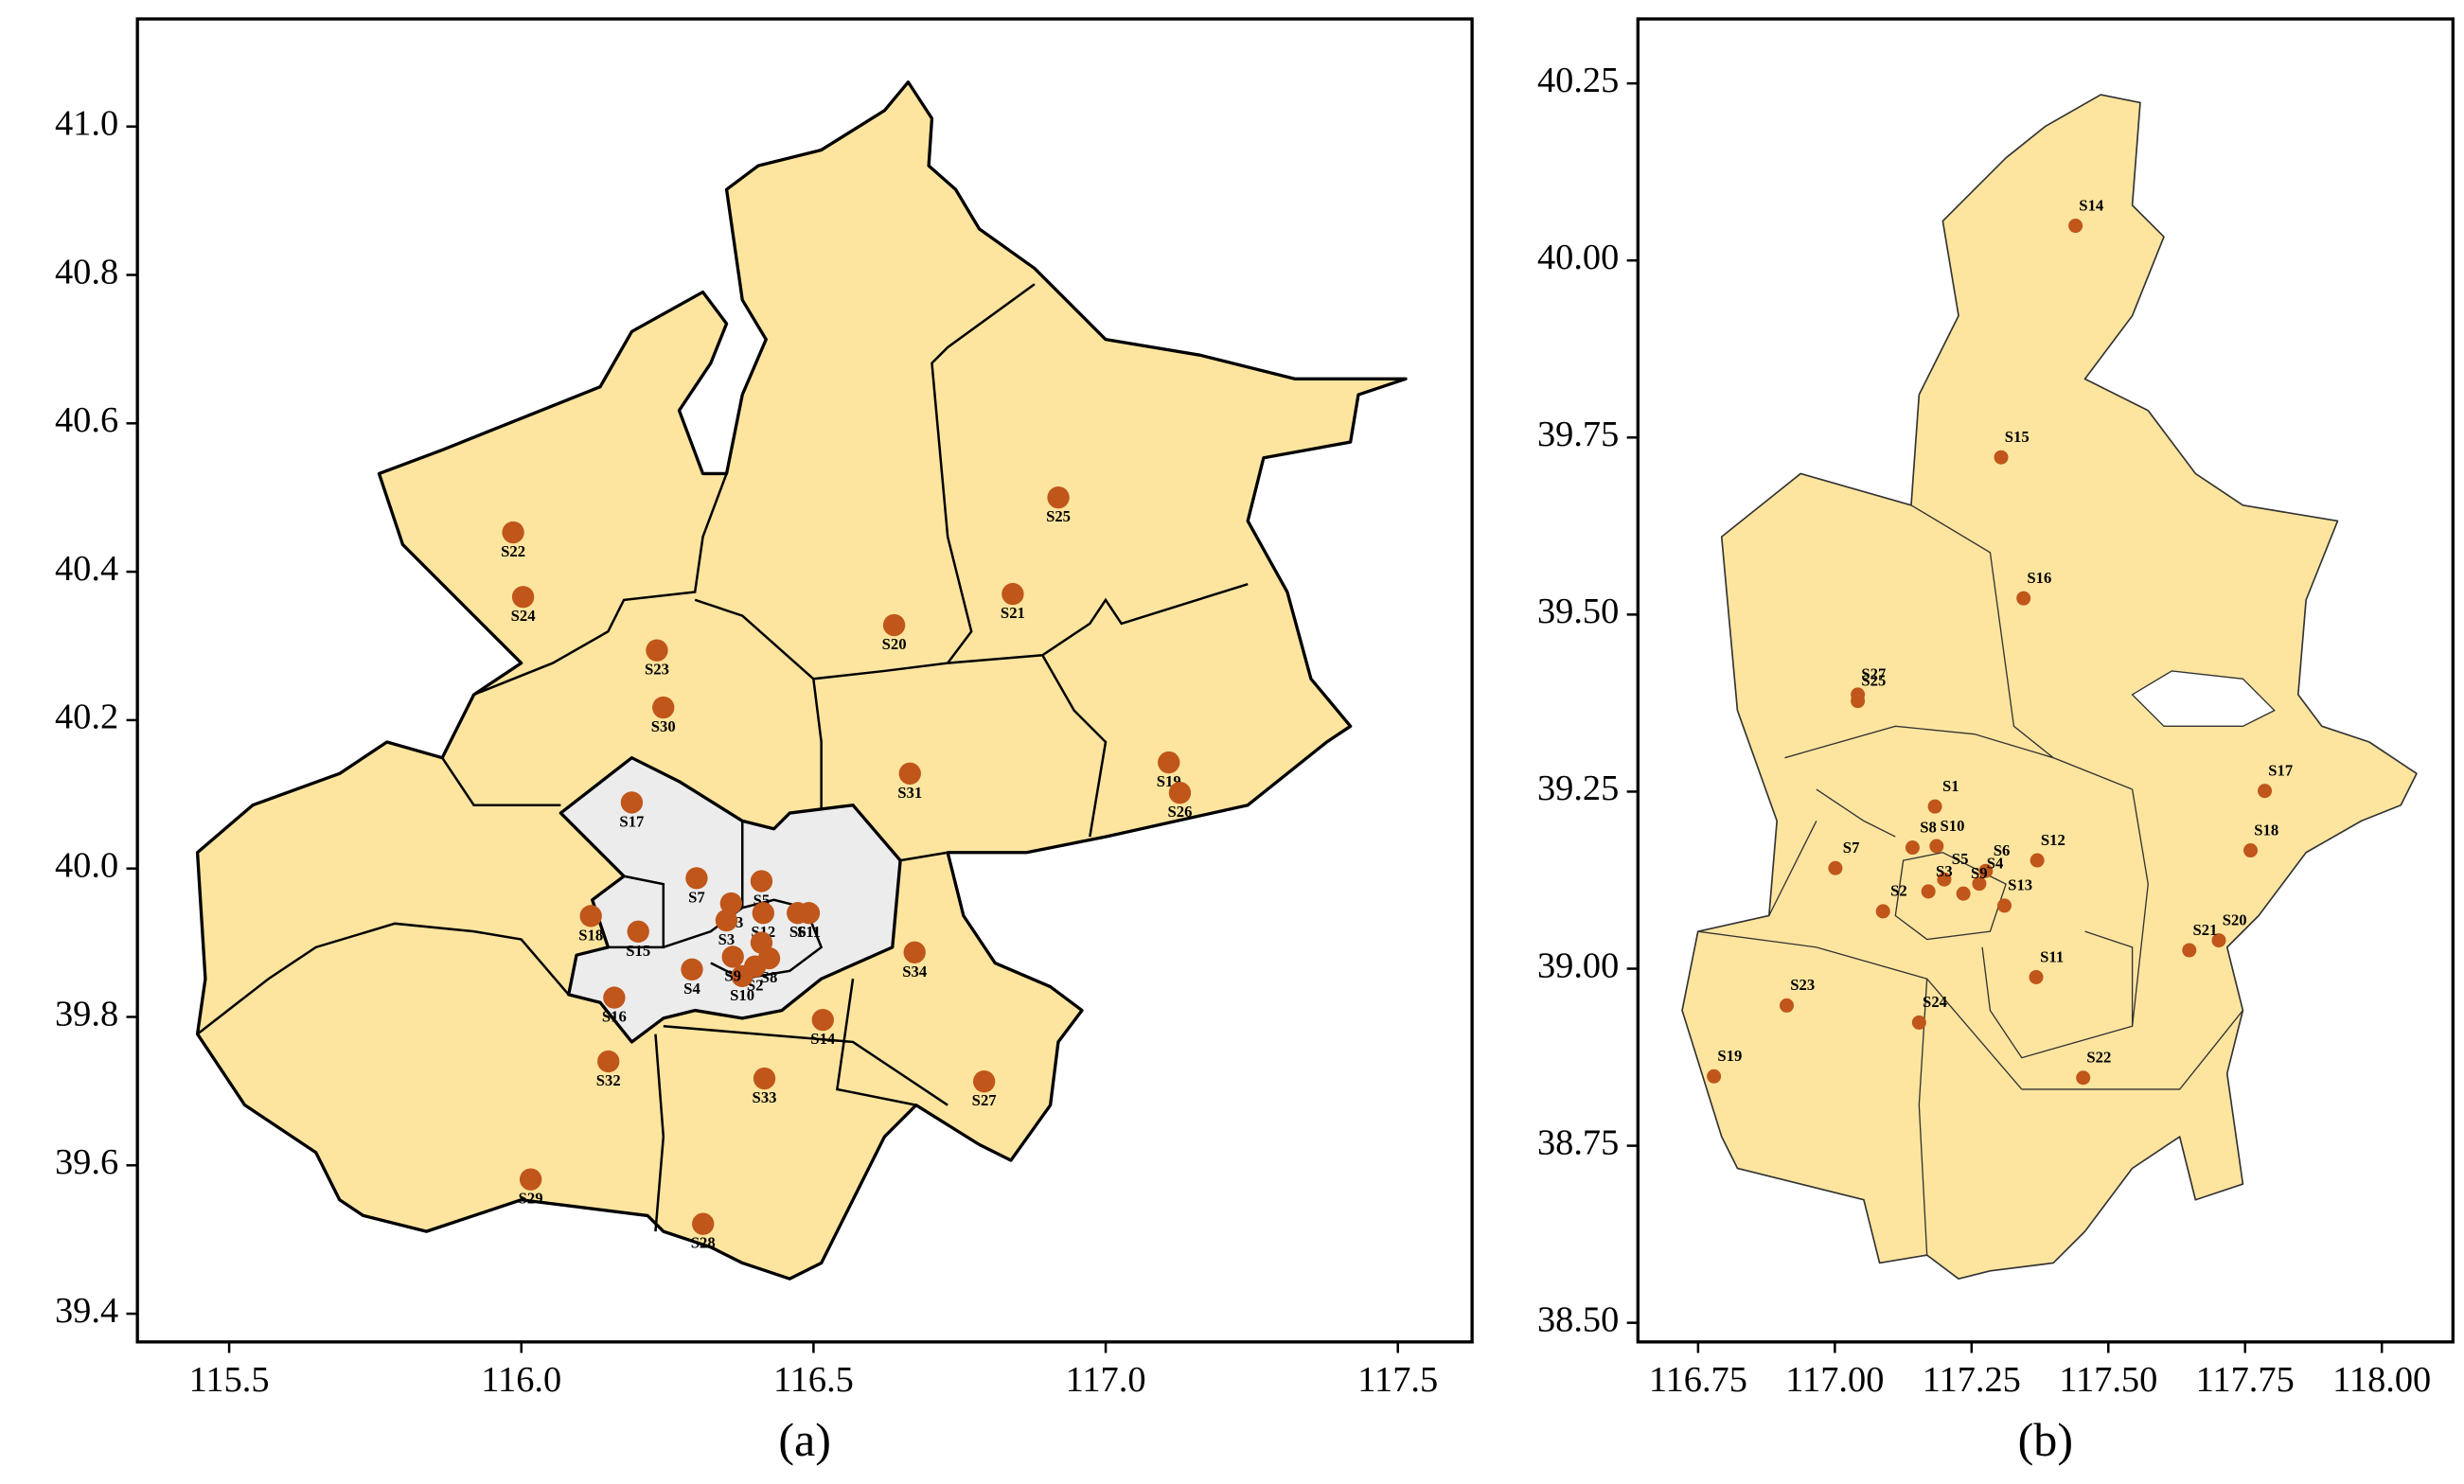 Image resolution: width=2464 pixels, height=1484 pixels. Describe the element at coordinates (657, 670) in the screenshot. I see `station-label: S23` at that location.